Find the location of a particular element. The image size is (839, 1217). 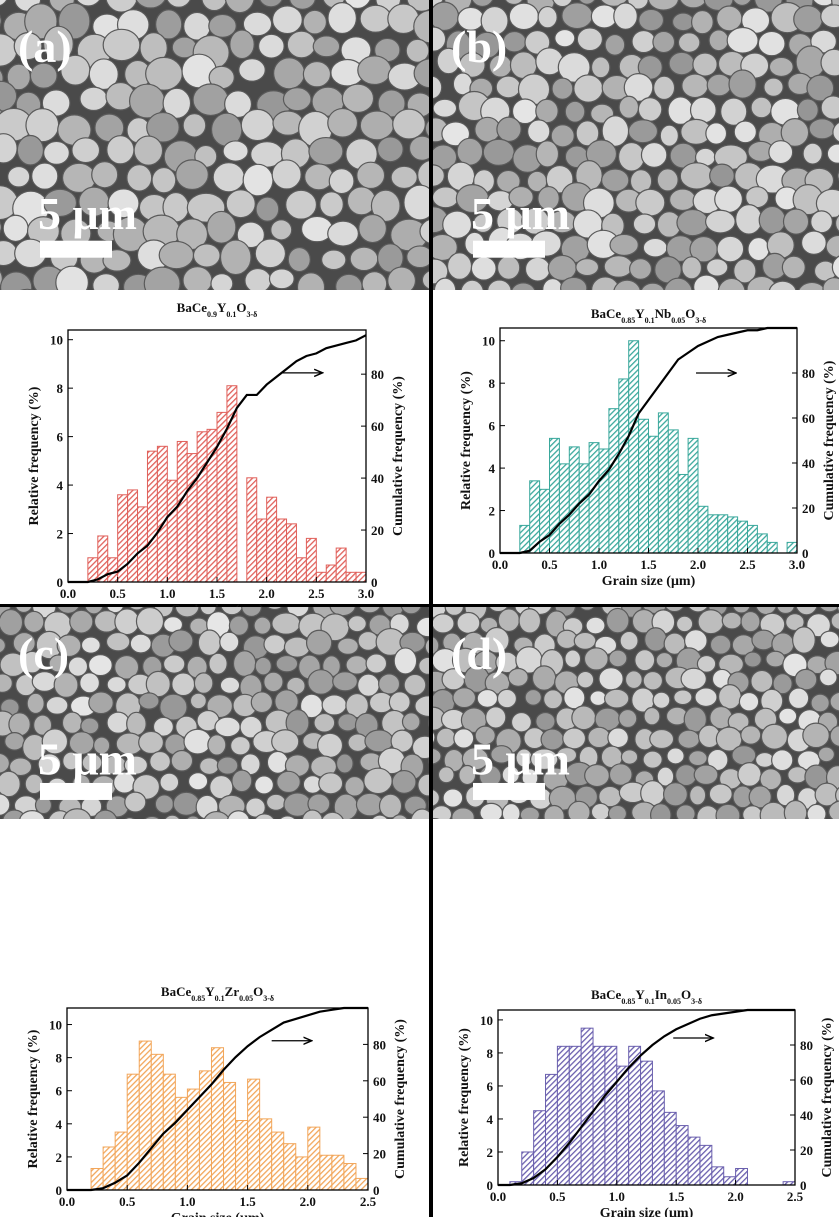

sem-image is located at coordinates (636, 713).